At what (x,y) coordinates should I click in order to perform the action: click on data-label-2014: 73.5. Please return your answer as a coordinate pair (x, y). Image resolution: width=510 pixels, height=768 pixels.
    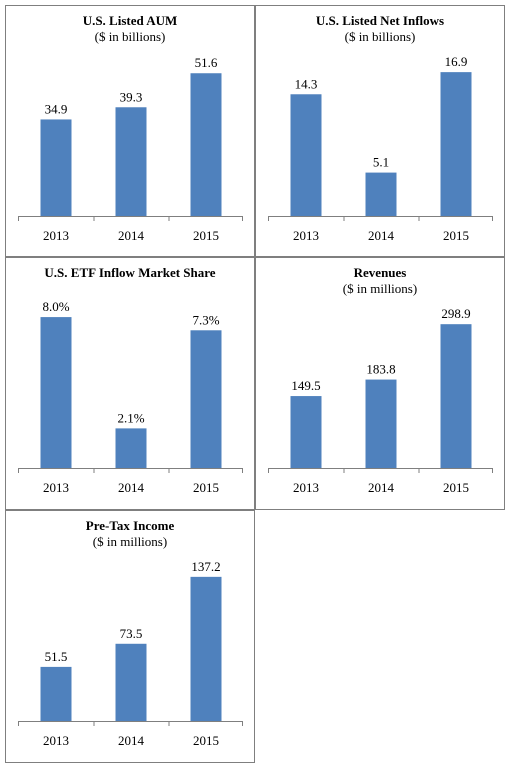
    Looking at the image, I should click on (131, 633).